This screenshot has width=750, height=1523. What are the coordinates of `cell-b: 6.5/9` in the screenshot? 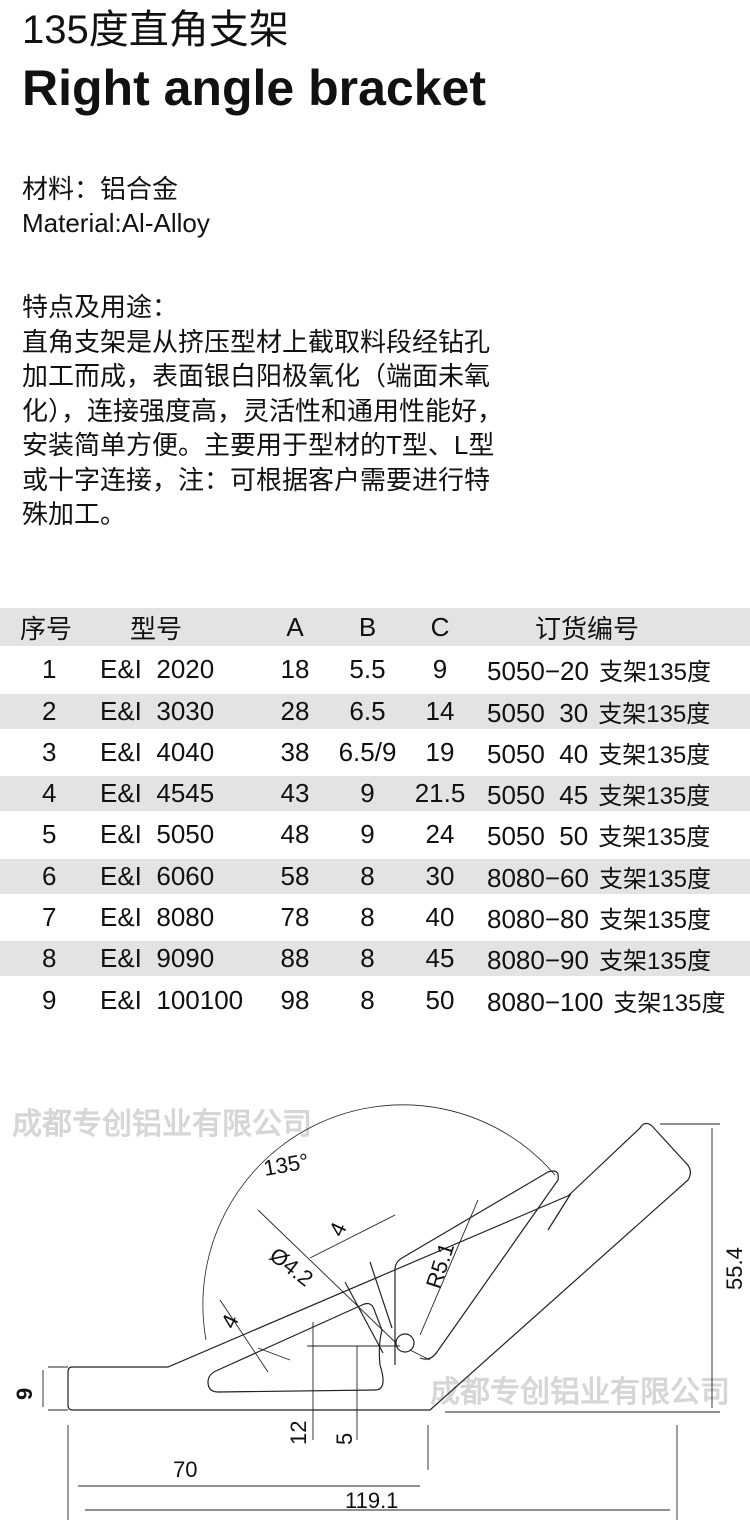 It's located at (367, 751).